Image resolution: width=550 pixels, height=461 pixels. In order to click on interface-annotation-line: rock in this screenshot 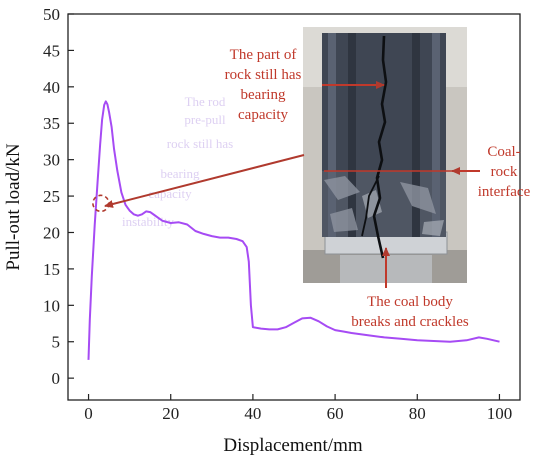, I will do `click(504, 172)`.